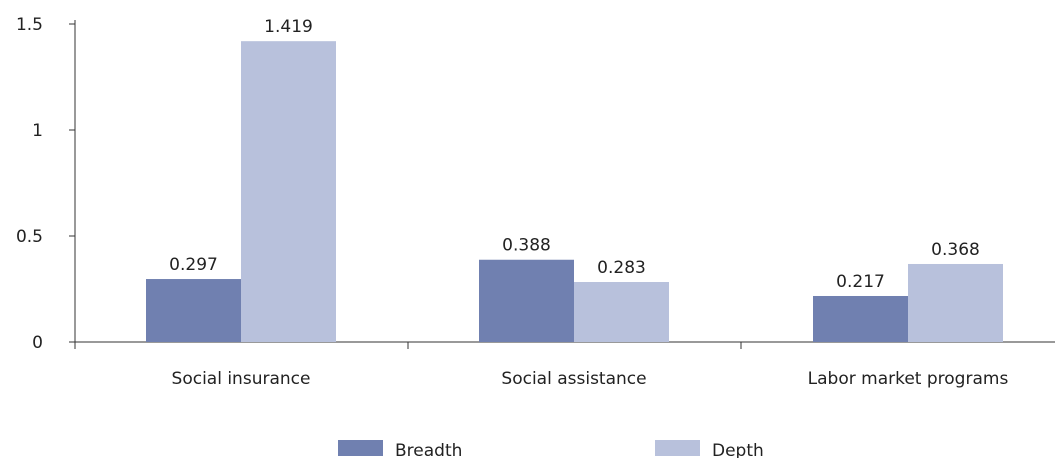 This screenshot has height=458, width=1059. What do you see at coordinates (908, 379) in the screenshot?
I see `x-category-label: Labor market programs` at bounding box center [908, 379].